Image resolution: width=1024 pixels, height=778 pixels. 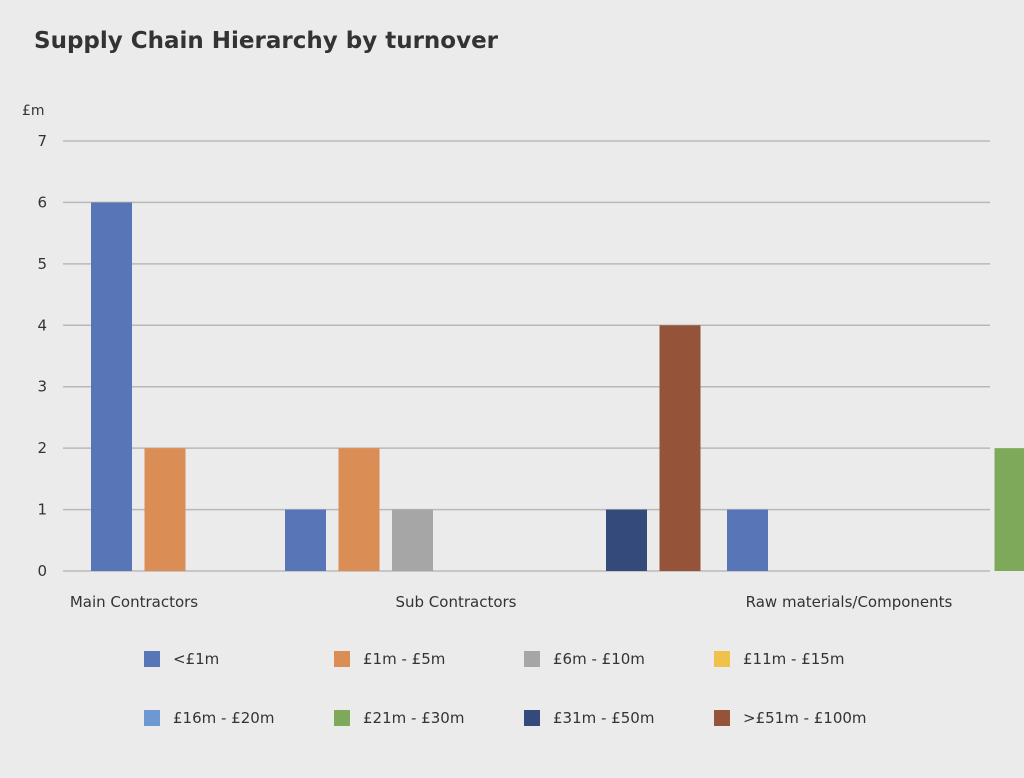 What do you see at coordinates (42, 387) in the screenshot?
I see `y-tick-label: 3` at bounding box center [42, 387].